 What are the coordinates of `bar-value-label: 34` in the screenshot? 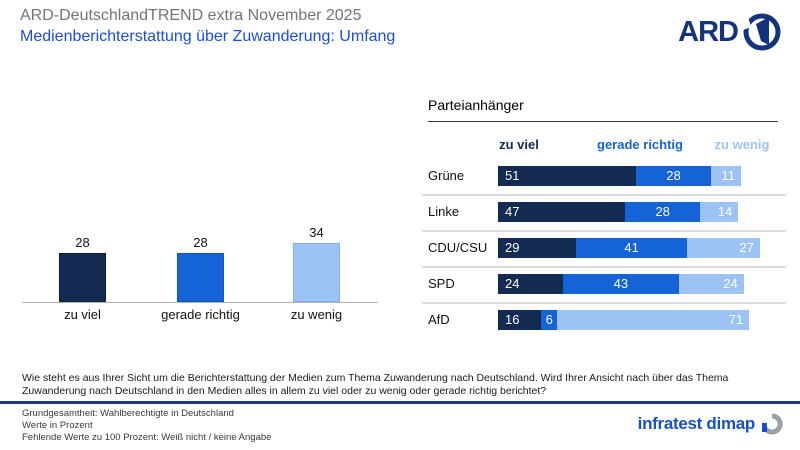 It's located at (316, 232).